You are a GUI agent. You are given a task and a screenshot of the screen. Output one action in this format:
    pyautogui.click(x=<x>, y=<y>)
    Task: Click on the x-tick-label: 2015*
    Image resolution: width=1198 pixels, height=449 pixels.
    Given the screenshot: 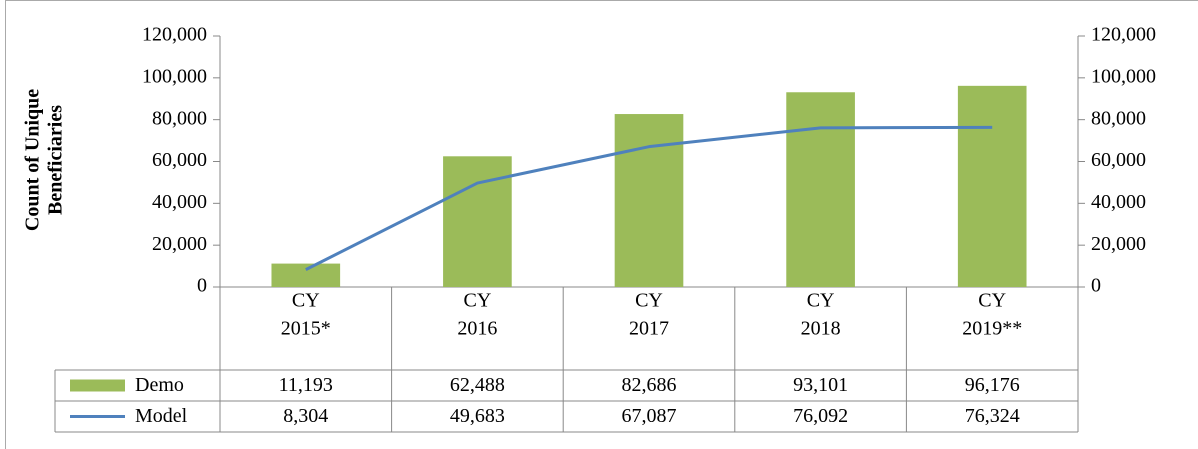 What is the action you would take?
    pyautogui.click(x=306, y=329)
    